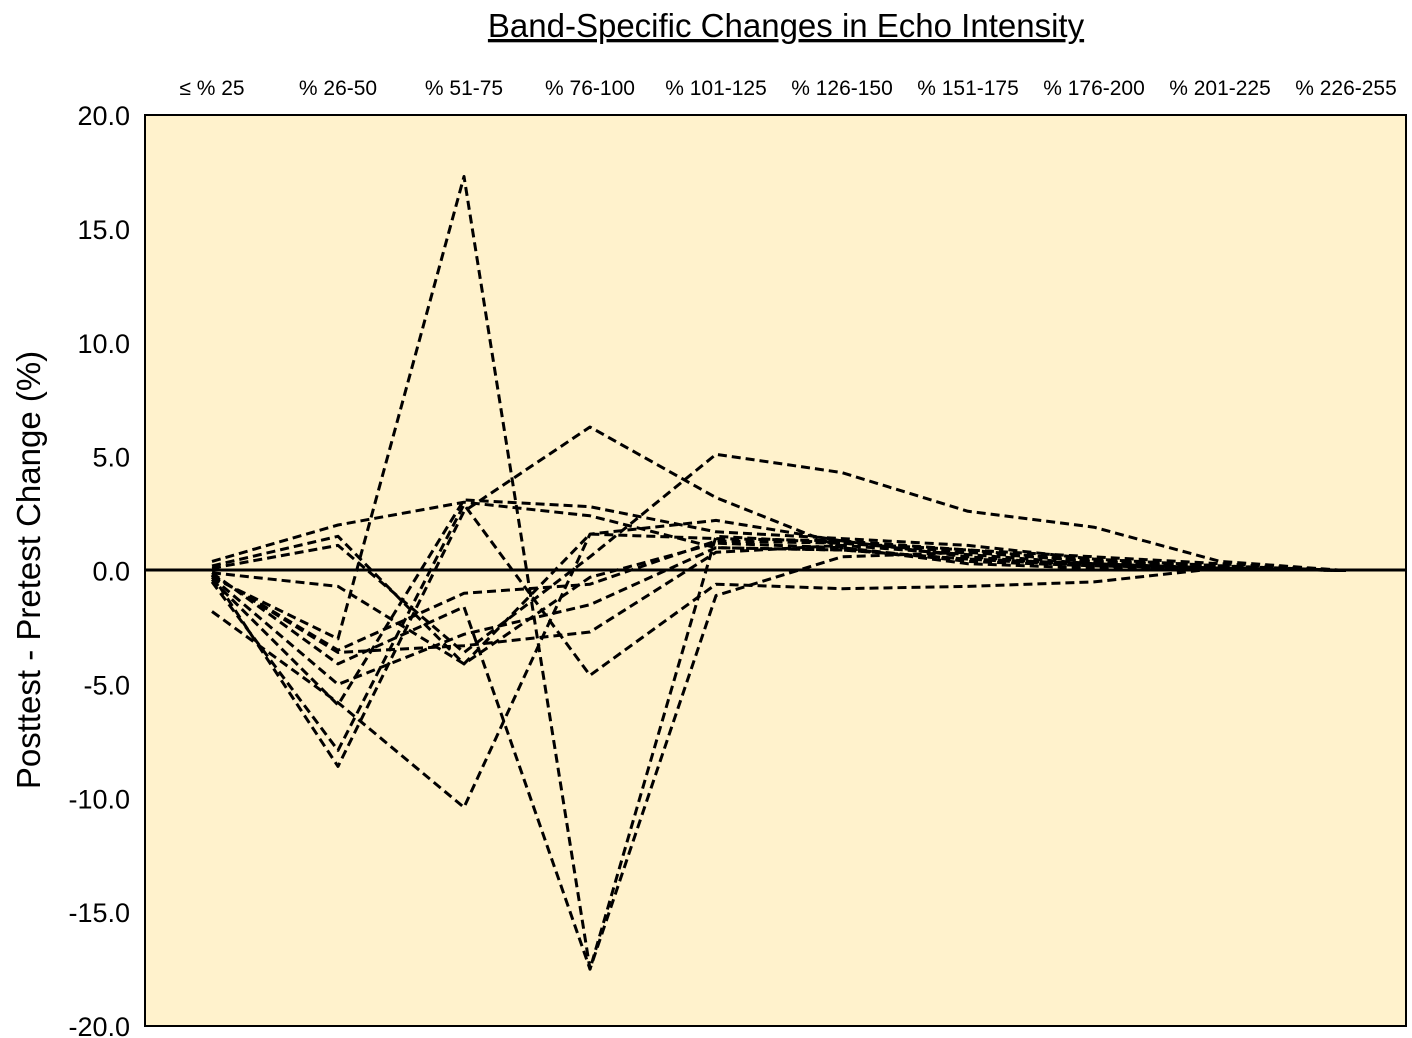 Image resolution: width=1412 pixels, height=1038 pixels. I want to click on y-tick-label: -5.0, so click(106, 685).